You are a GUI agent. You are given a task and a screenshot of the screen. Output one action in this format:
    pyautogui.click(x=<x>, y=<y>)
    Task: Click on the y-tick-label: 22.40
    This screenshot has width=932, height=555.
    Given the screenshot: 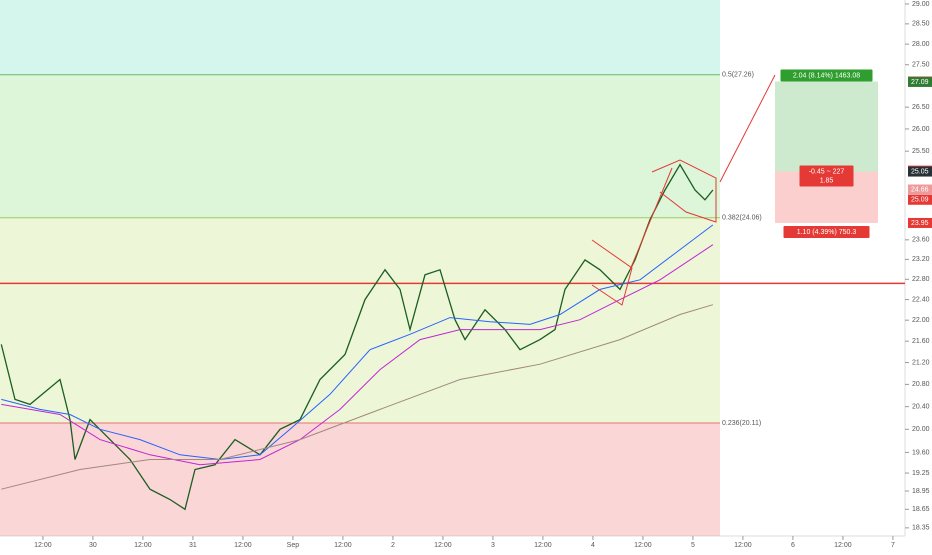 What is the action you would take?
    pyautogui.click(x=921, y=299)
    